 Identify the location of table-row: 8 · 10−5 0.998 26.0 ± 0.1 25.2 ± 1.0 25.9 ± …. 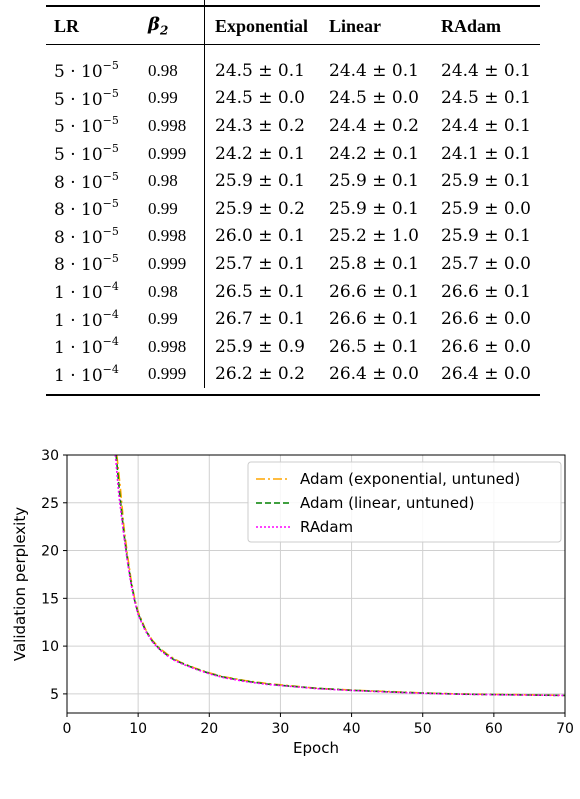
(293, 236).